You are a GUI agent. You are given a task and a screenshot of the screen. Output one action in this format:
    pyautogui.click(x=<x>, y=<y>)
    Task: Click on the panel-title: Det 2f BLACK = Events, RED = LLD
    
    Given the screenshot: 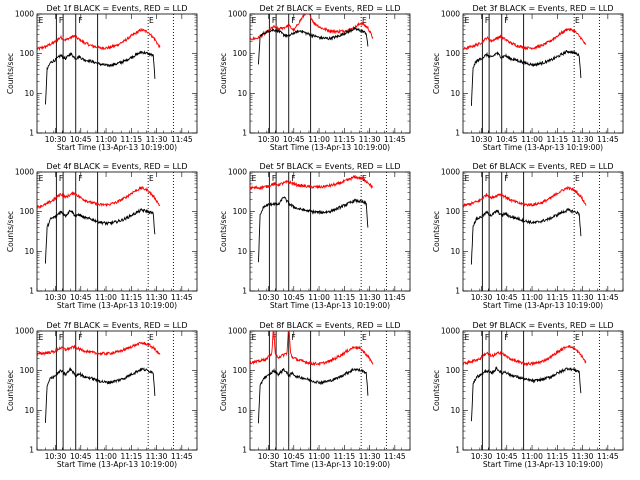 What is the action you would take?
    pyautogui.click(x=329, y=8)
    